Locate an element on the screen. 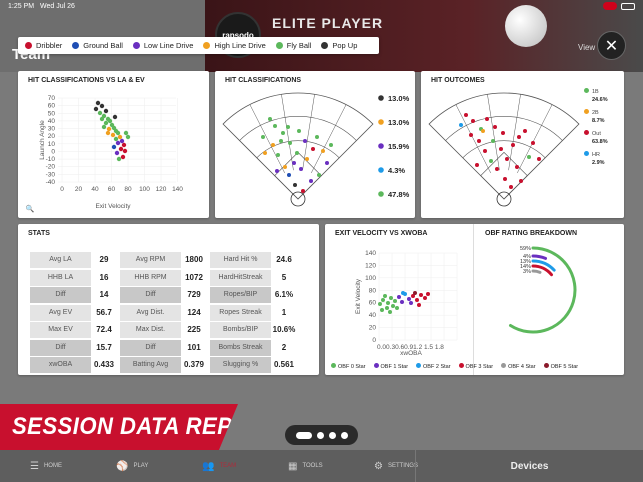 The height and width of the screenshot is (482, 643). outcome-value: 24.6% is located at coordinates (600, 100).